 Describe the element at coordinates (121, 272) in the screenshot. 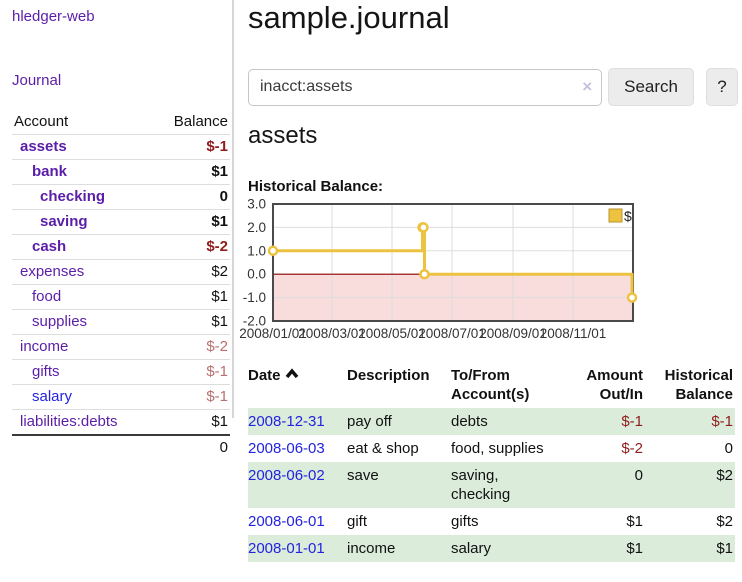

I see `account-row: expenses $2` at that location.